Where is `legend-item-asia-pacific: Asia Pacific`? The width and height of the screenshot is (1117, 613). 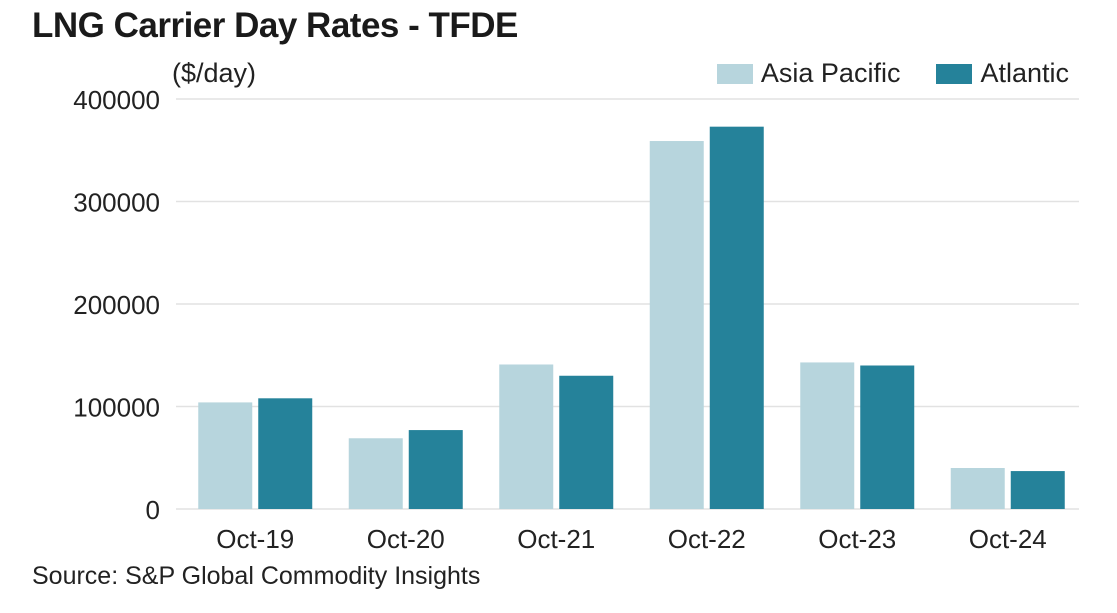
legend-item-asia-pacific: Asia Pacific is located at coordinates (808, 73).